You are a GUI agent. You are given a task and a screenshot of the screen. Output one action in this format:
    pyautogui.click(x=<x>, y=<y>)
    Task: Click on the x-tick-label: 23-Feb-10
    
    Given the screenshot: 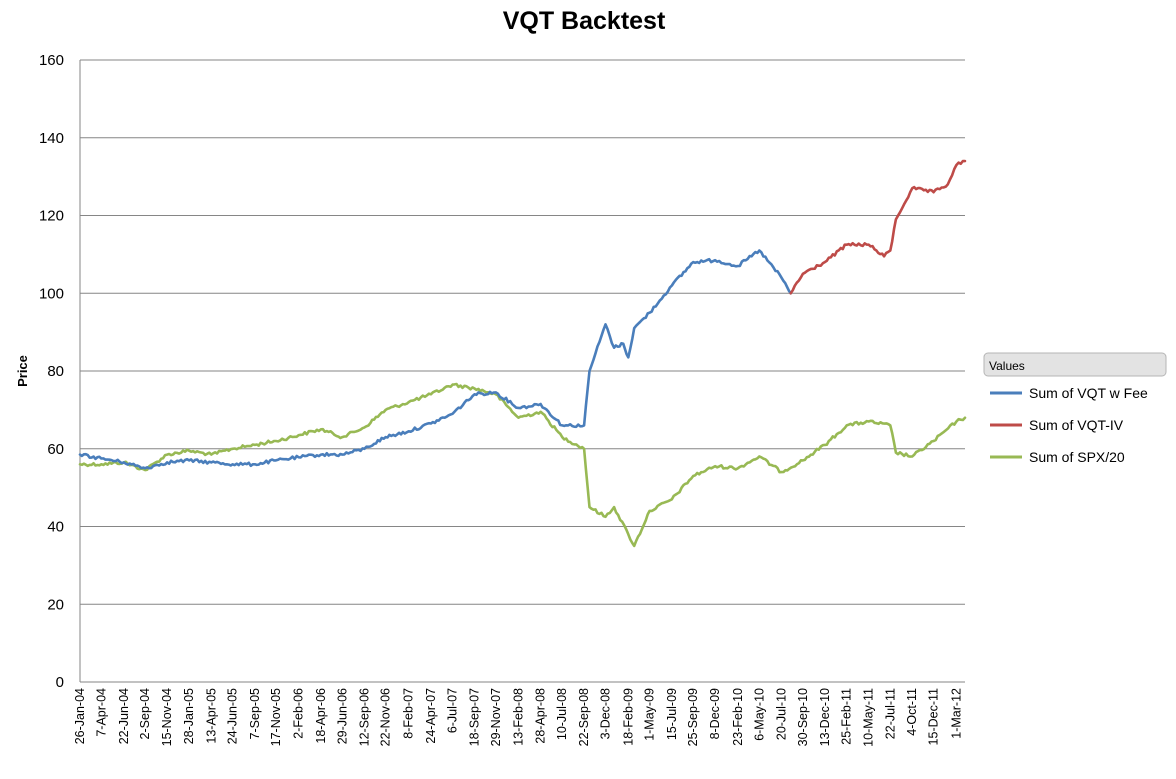 What is the action you would take?
    pyautogui.click(x=738, y=717)
    